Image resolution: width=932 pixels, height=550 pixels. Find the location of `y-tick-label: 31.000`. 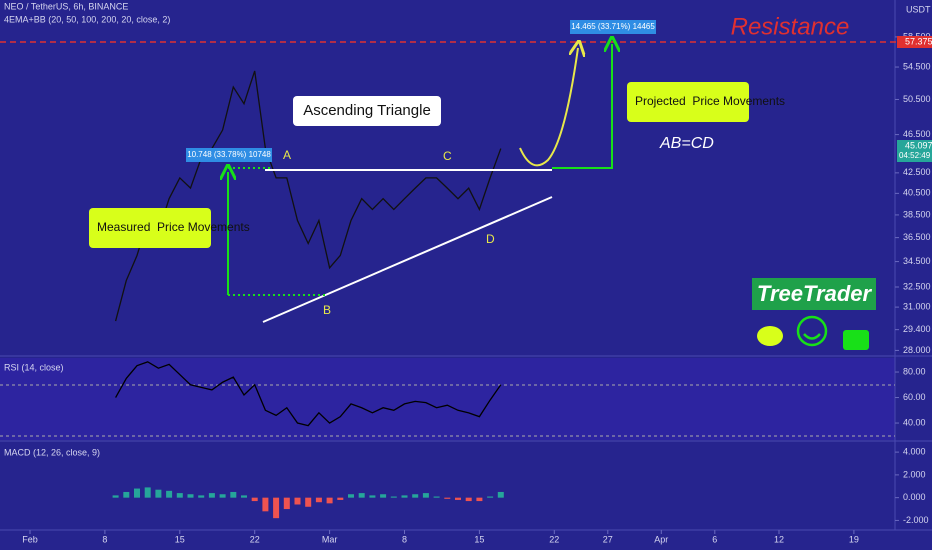

y-tick-label: 31.000 is located at coordinates (917, 306).